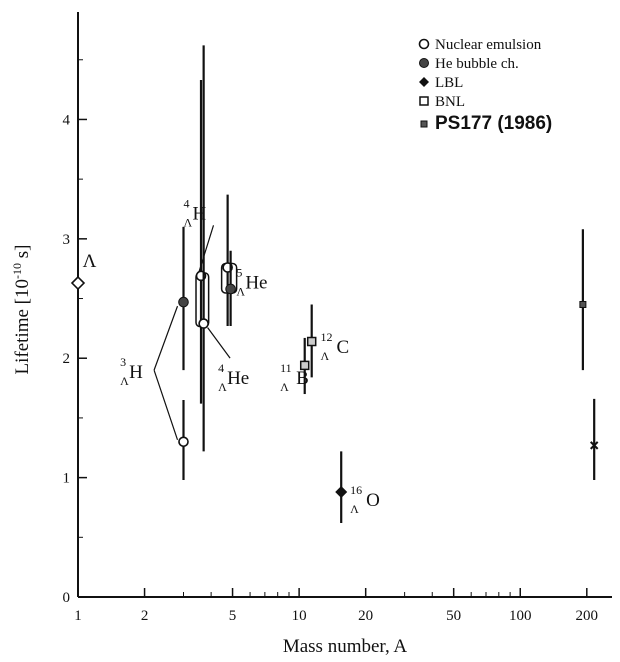  Describe the element at coordinates (22, 327) in the screenshot. I see `y-axis-title-main: Lifetime [10` at that location.